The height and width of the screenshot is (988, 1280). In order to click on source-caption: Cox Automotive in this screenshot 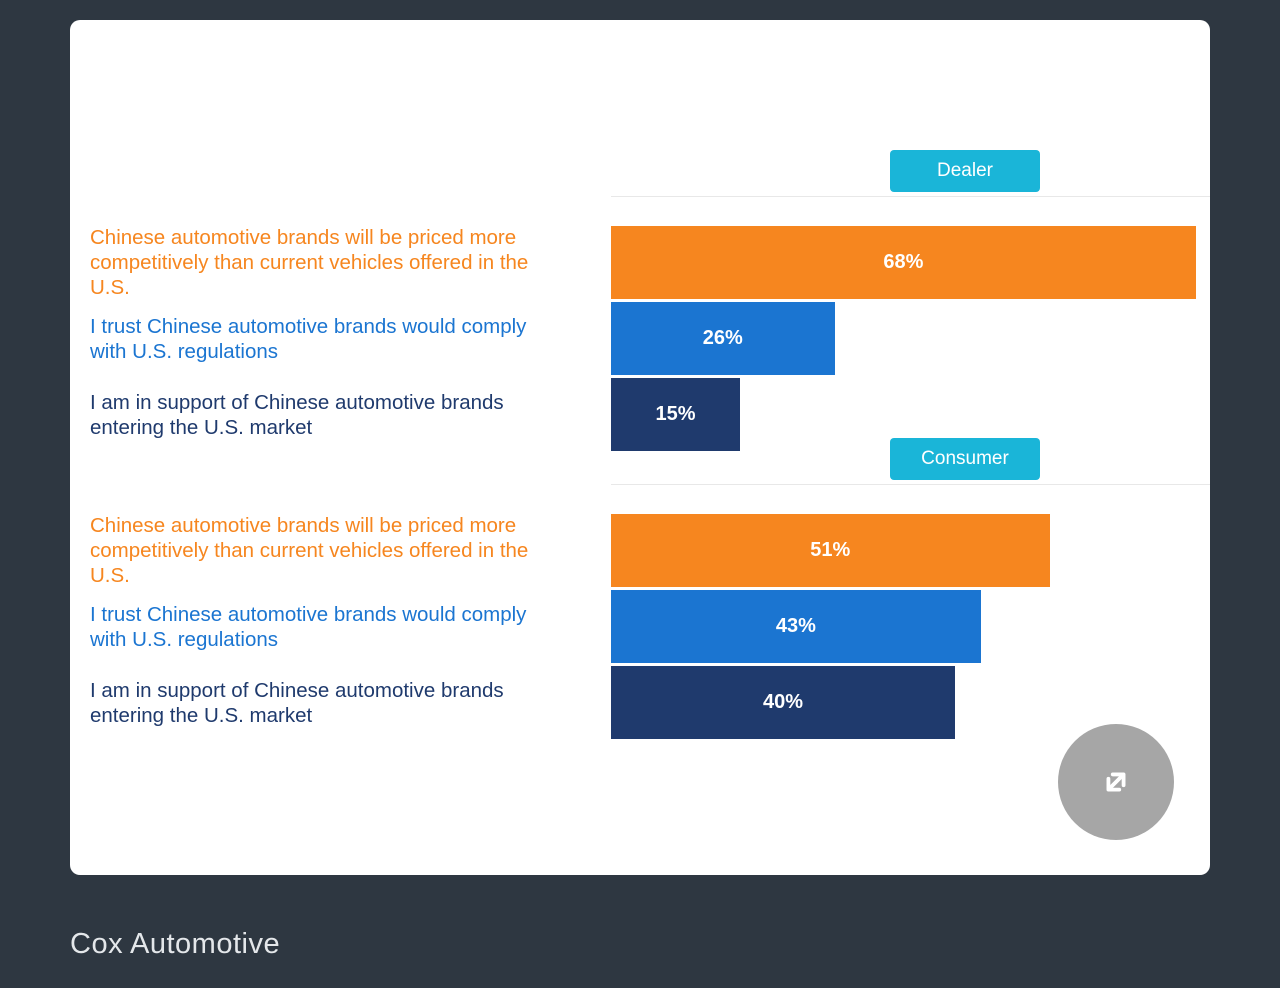, I will do `click(175, 944)`.